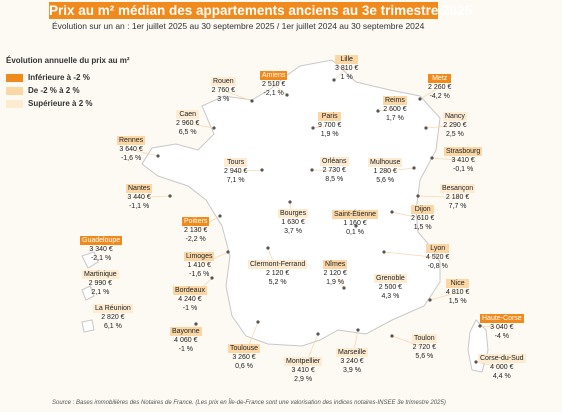 The width and height of the screenshot is (562, 412). What do you see at coordinates (188, 123) in the screenshot?
I see `city-caen: Caen 2 960 € 6,5 %` at bounding box center [188, 123].